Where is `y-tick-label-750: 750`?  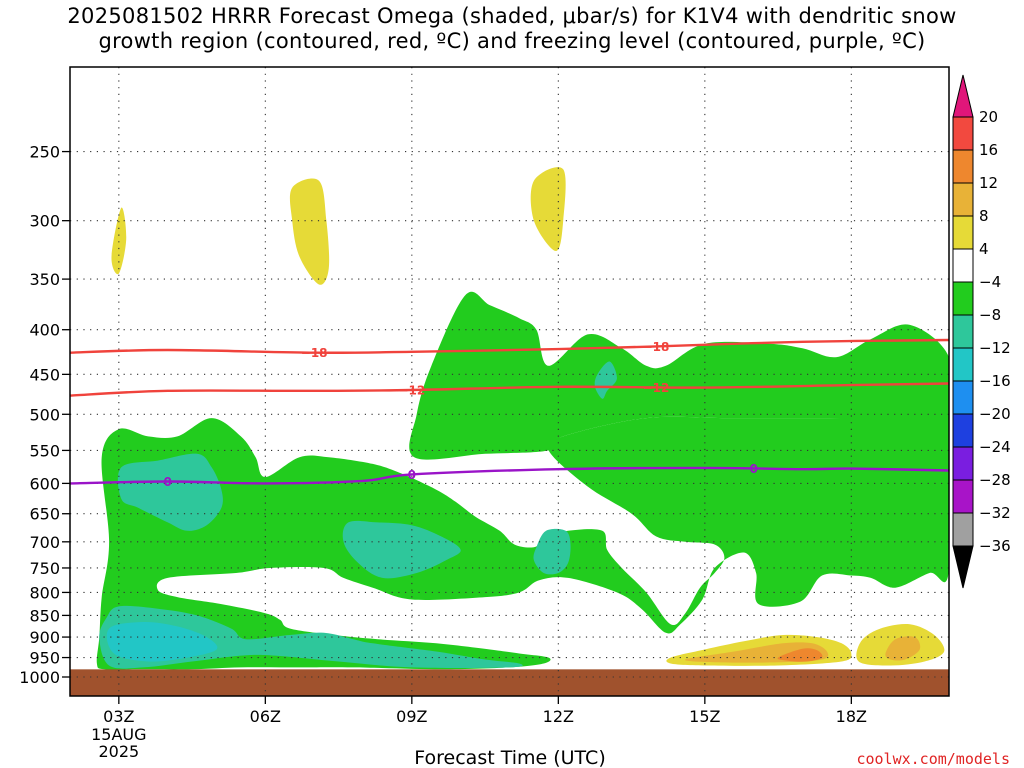 y-tick-label-750: 750 is located at coordinates (44, 568).